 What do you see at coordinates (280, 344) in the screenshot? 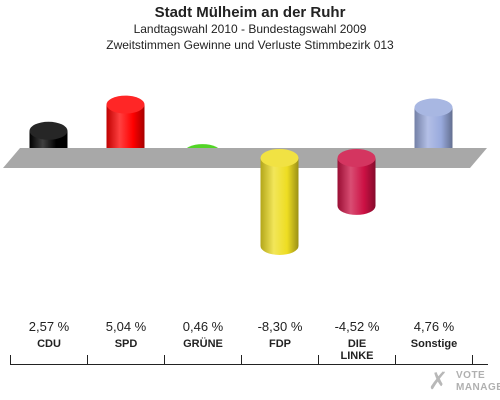
I see `category-label-3: FDP` at bounding box center [280, 344].